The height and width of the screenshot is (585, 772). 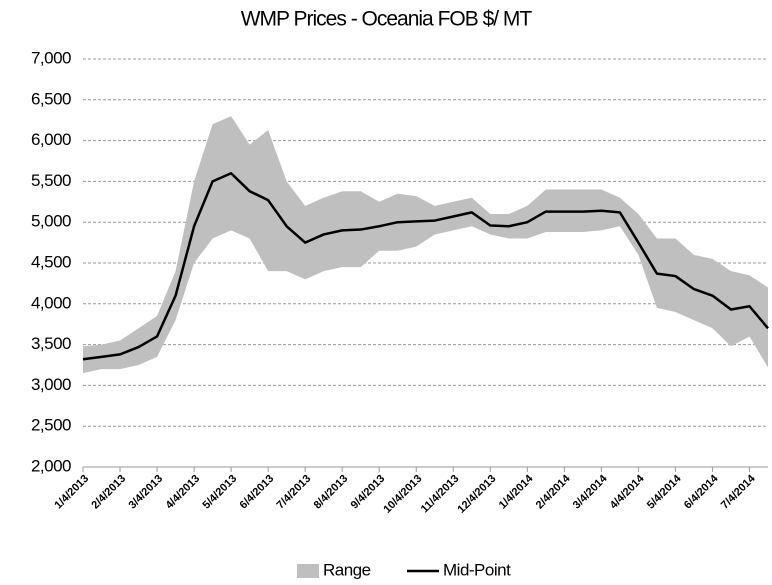 What do you see at coordinates (51, 180) in the screenshot?
I see `y-tick-label: 5,500` at bounding box center [51, 180].